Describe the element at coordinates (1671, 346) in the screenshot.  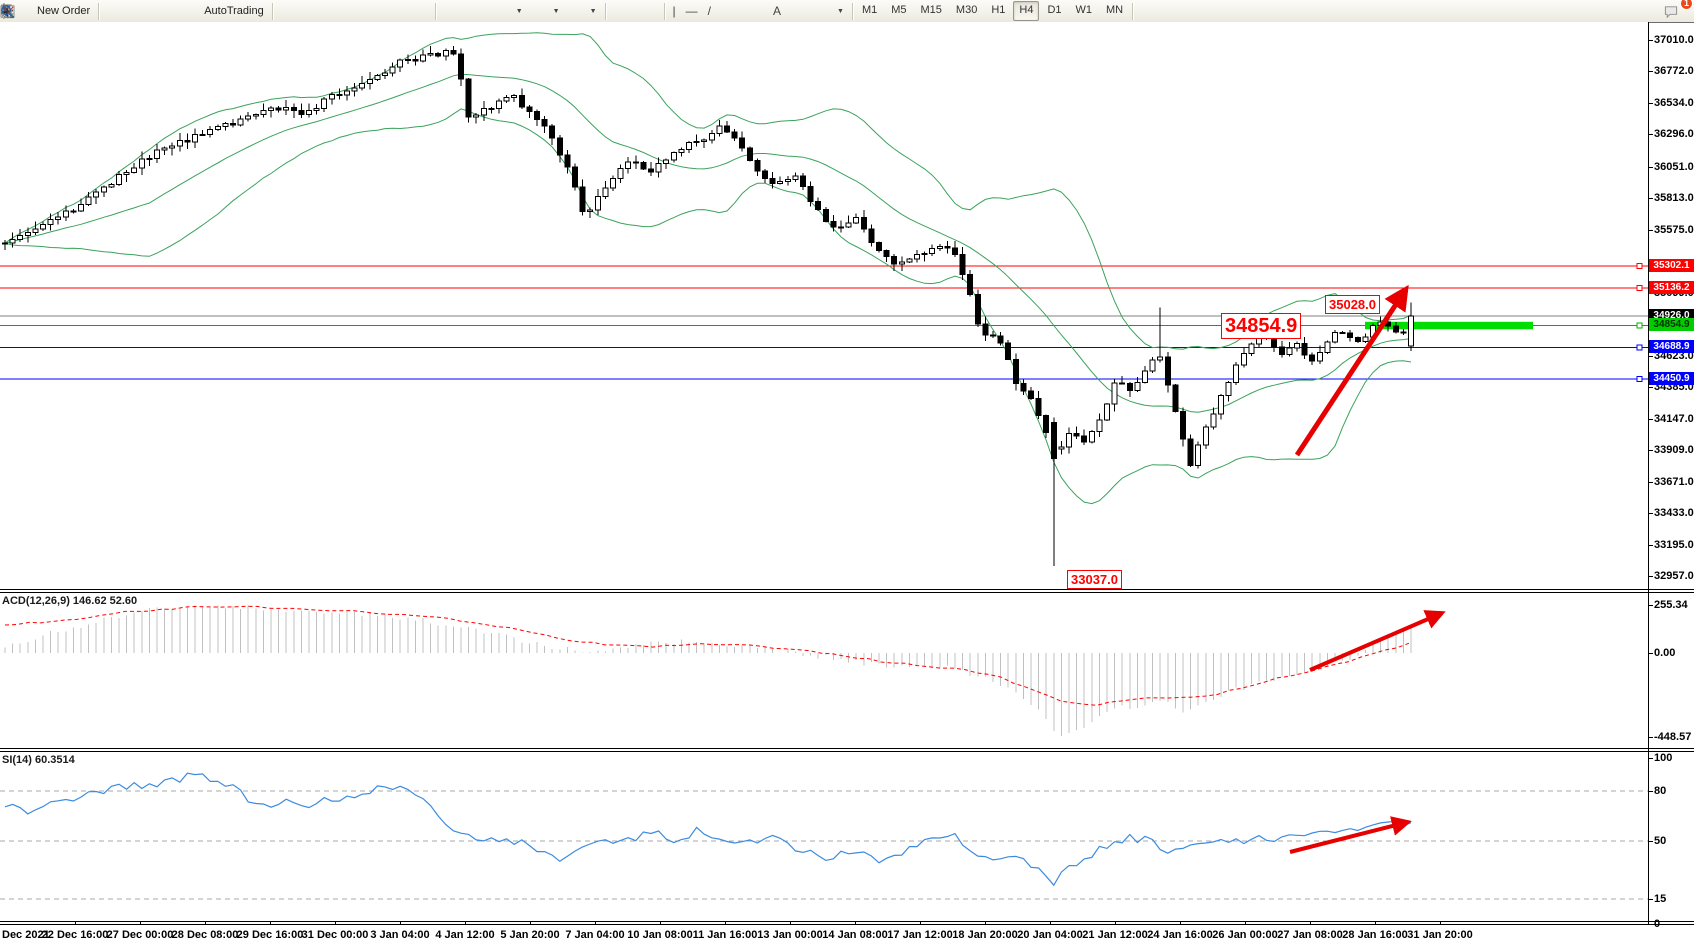
I see `price-tag: 34688.9` at that location.